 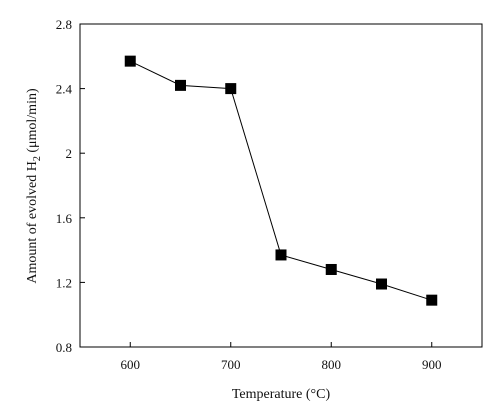 I want to click on y-tick-label: 1.6, so click(x=64, y=218).